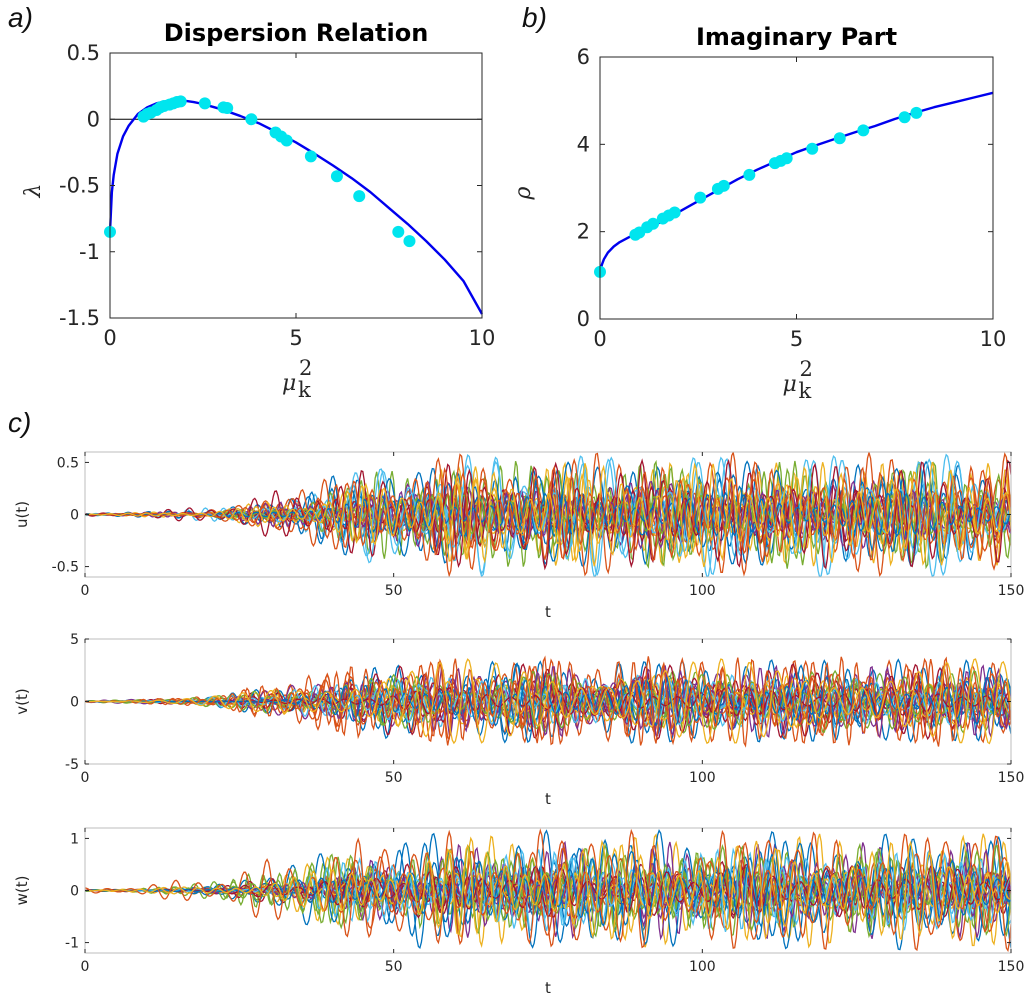 The height and width of the screenshot is (1001, 1029). What do you see at coordinates (534, 17) in the screenshot?
I see `panel-label-b: b)` at bounding box center [534, 17].